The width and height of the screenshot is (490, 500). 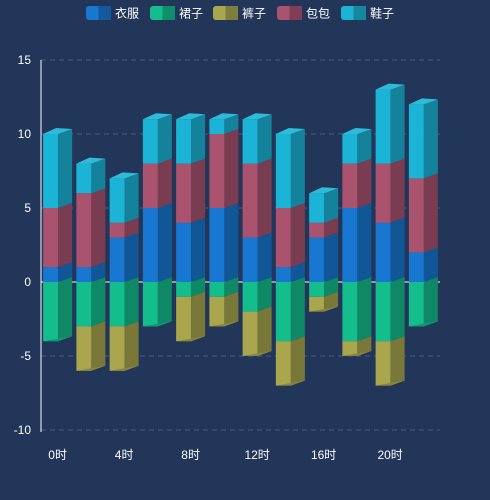 What do you see at coordinates (127, 13) in the screenshot?
I see `legend-label: 衣服` at bounding box center [127, 13].